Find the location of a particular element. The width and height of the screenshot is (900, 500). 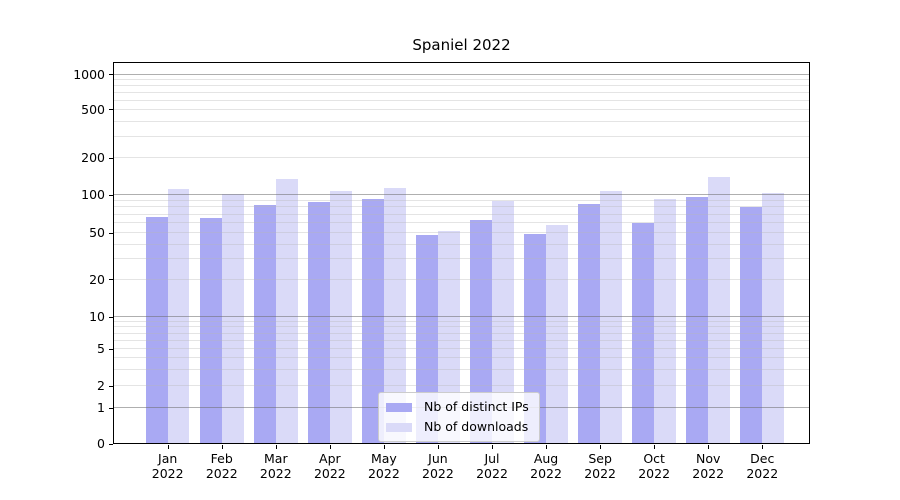

x-axis-tick-label-jun: Jun 2022 is located at coordinates (438, 466).